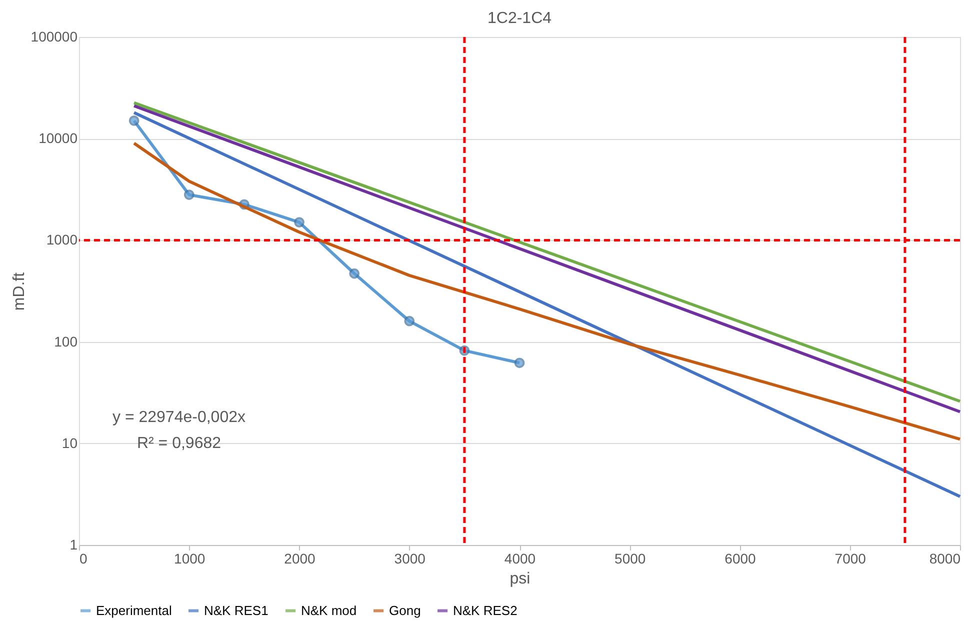 Image resolution: width=972 pixels, height=628 pixels. I want to click on x-tick-label: 2000, so click(300, 558).